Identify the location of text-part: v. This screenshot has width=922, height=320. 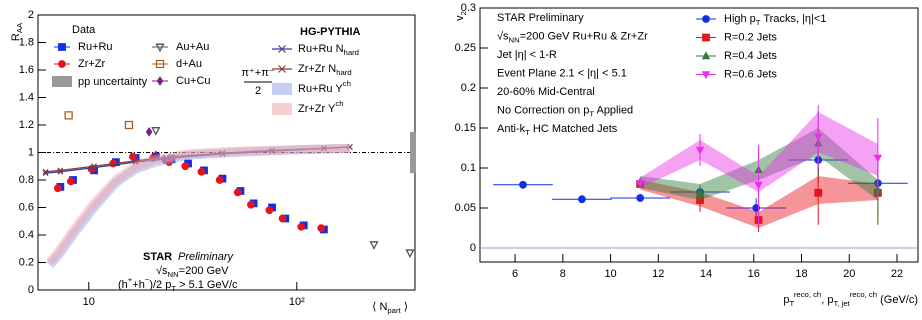
(460, 18).